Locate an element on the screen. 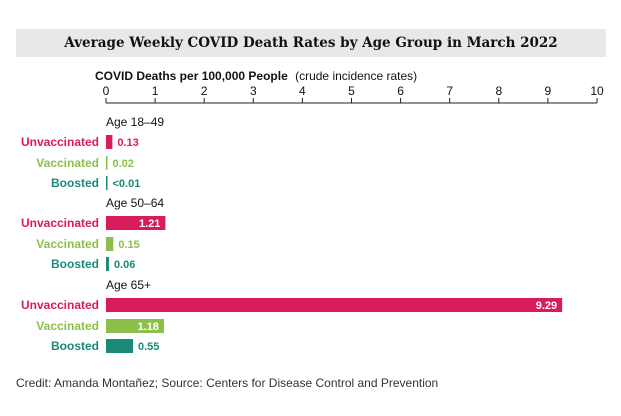 The width and height of the screenshot is (621, 416). x-axis: 0 1 2 3 4 5 6 7 8 9 10 is located at coordinates (353, 94).